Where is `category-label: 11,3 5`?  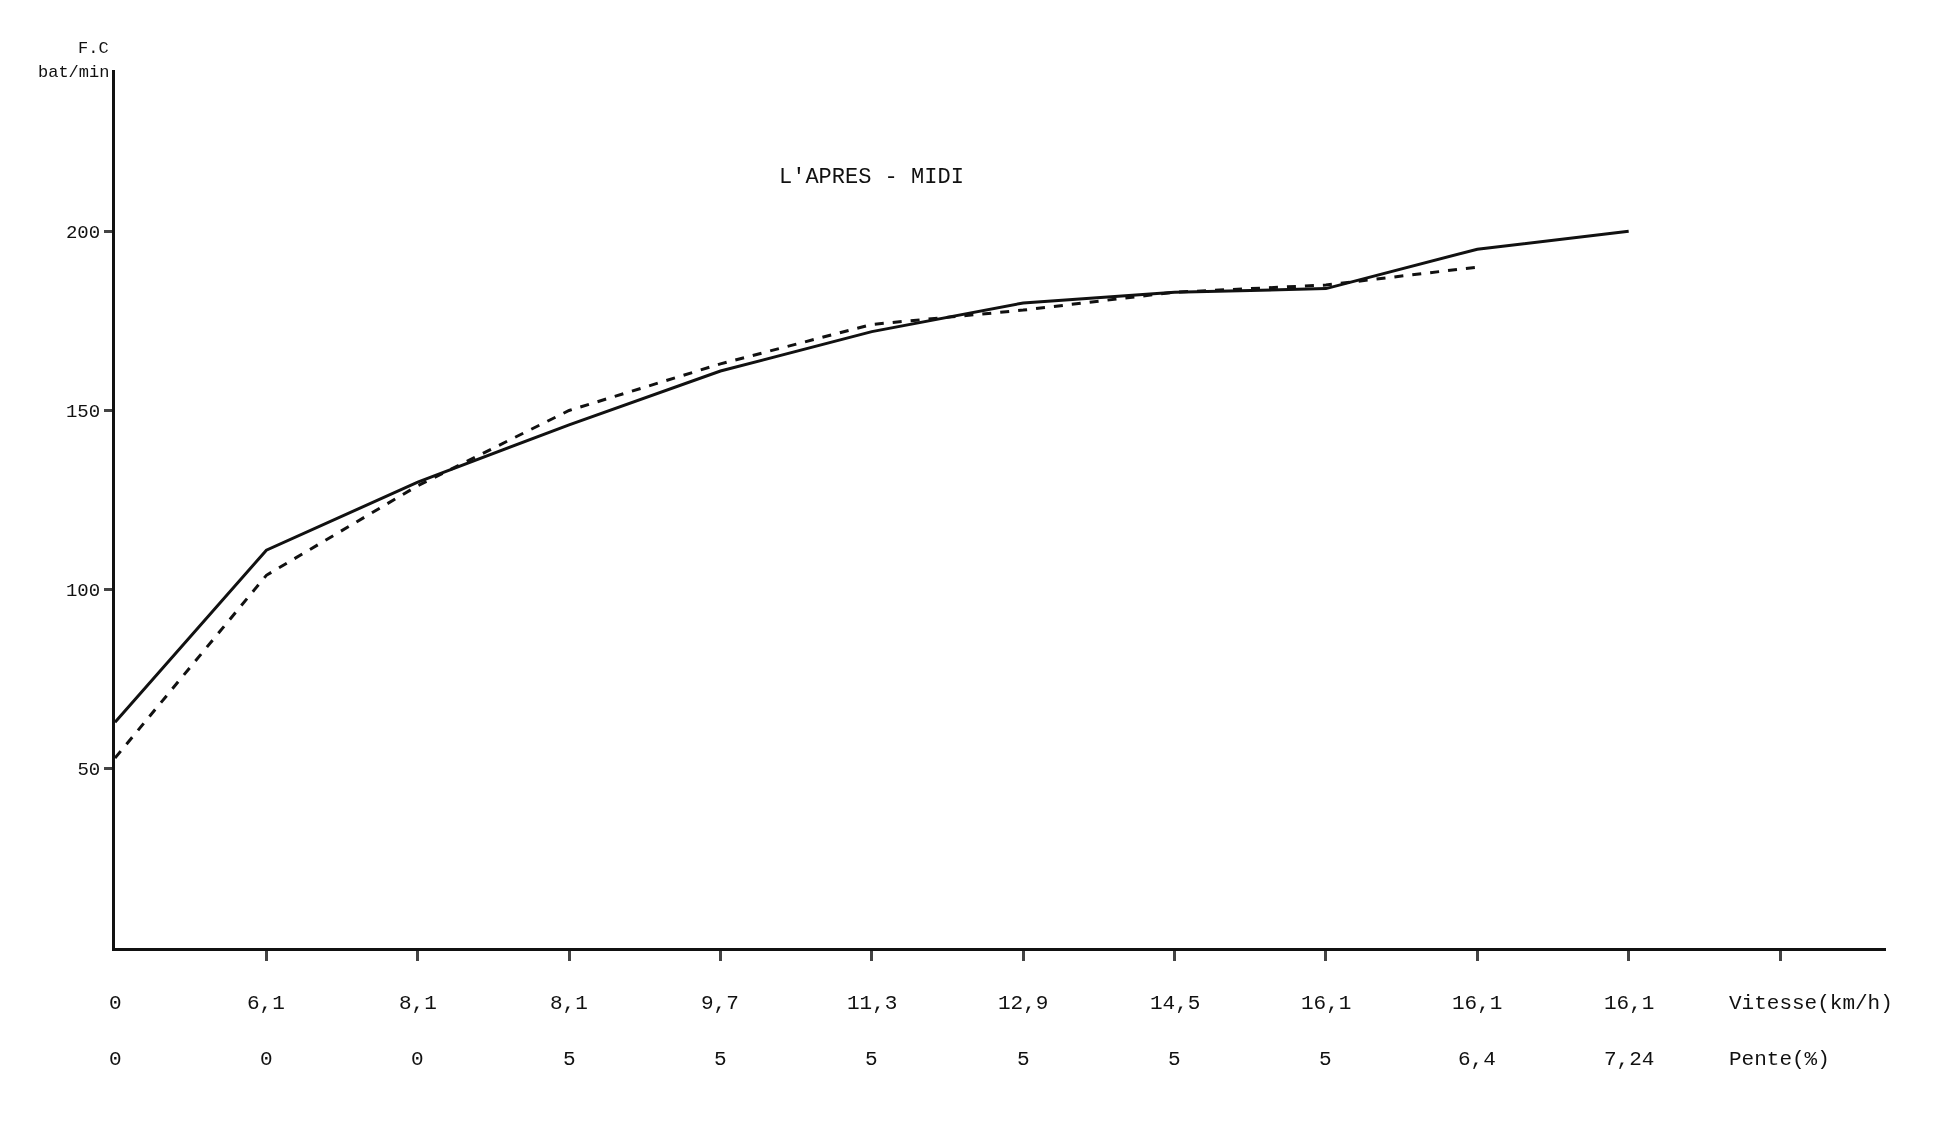 category-label: 11,3 5 is located at coordinates (872, 1031).